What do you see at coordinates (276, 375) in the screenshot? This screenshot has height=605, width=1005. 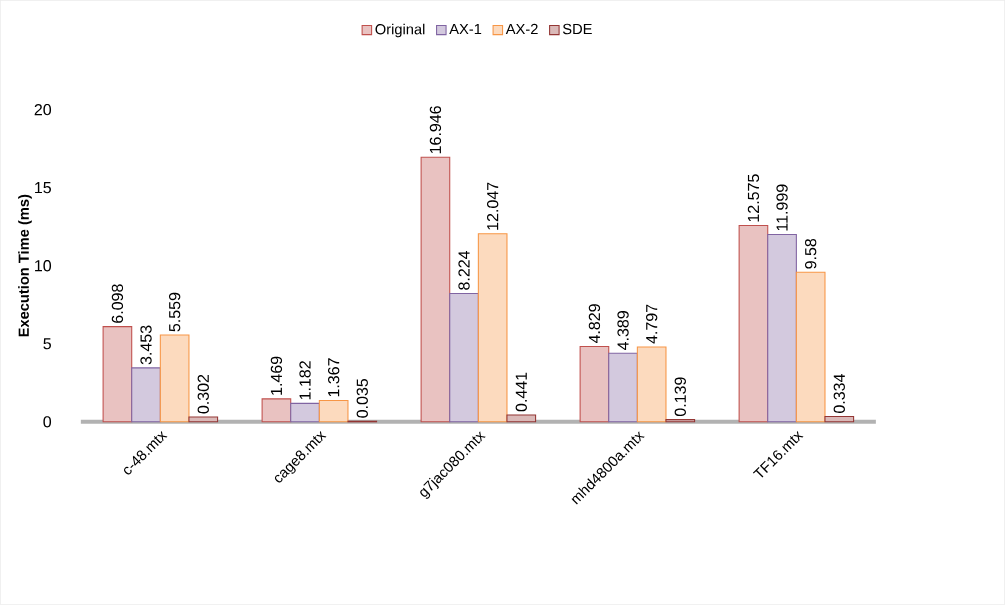 I see `data-label: 1.469` at bounding box center [276, 375].